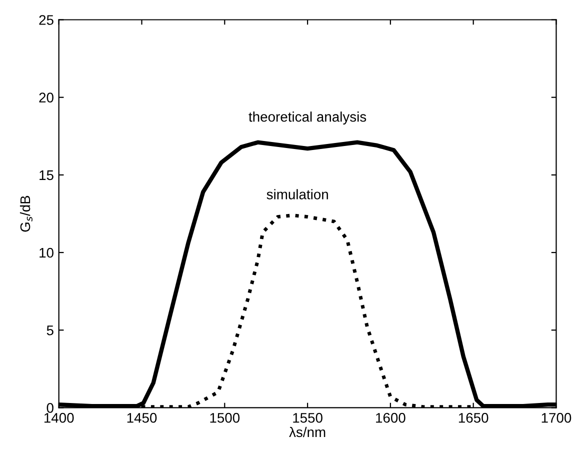 The image size is (577, 449). I want to click on y-tick-label: 0, so click(50, 408).